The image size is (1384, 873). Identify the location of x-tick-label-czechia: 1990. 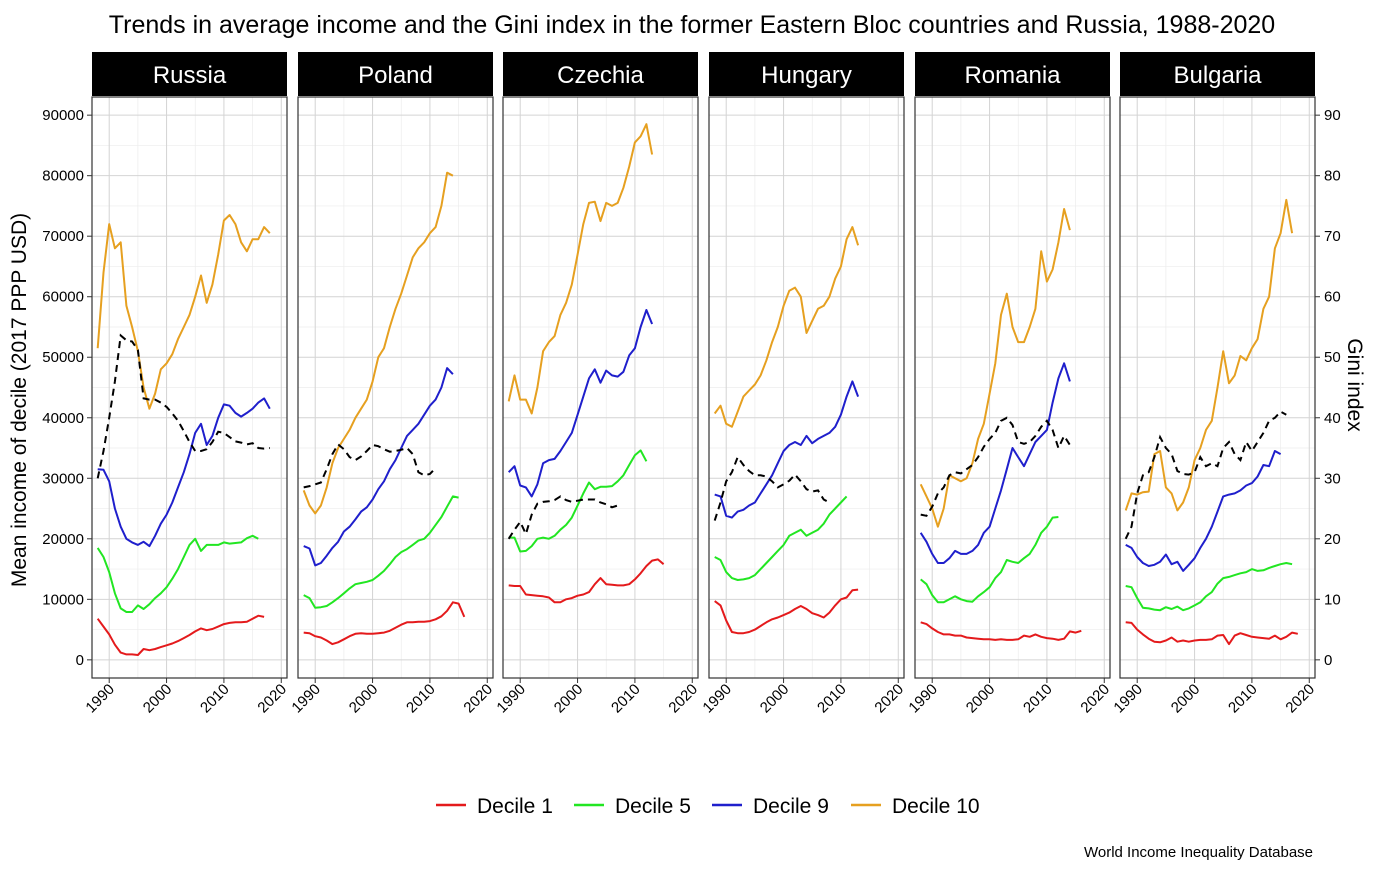
(511, 699).